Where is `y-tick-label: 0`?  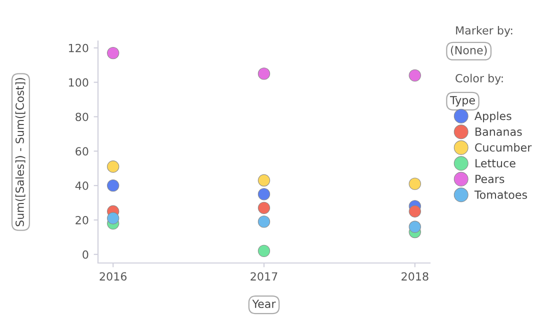 y-tick-label: 0 is located at coordinates (85, 254).